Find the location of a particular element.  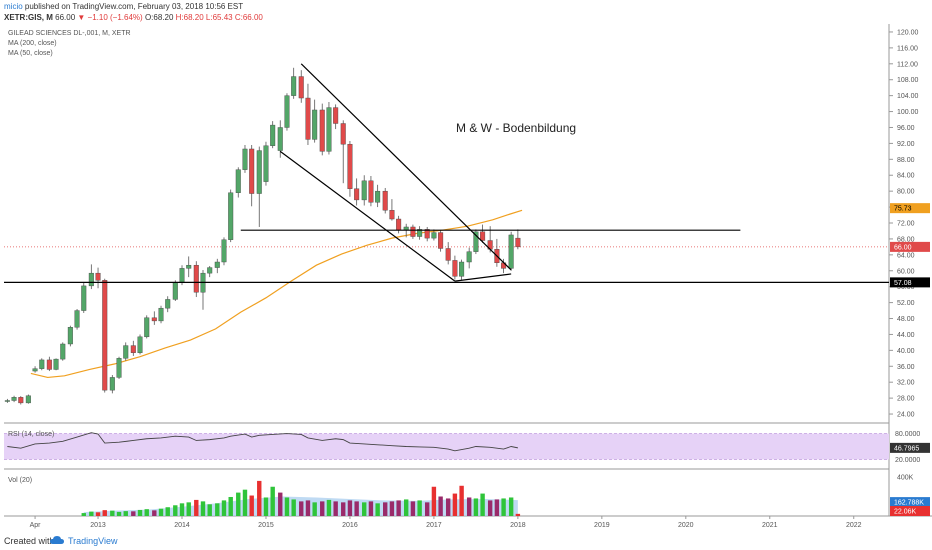

author-name: micio is located at coordinates (13, 6).